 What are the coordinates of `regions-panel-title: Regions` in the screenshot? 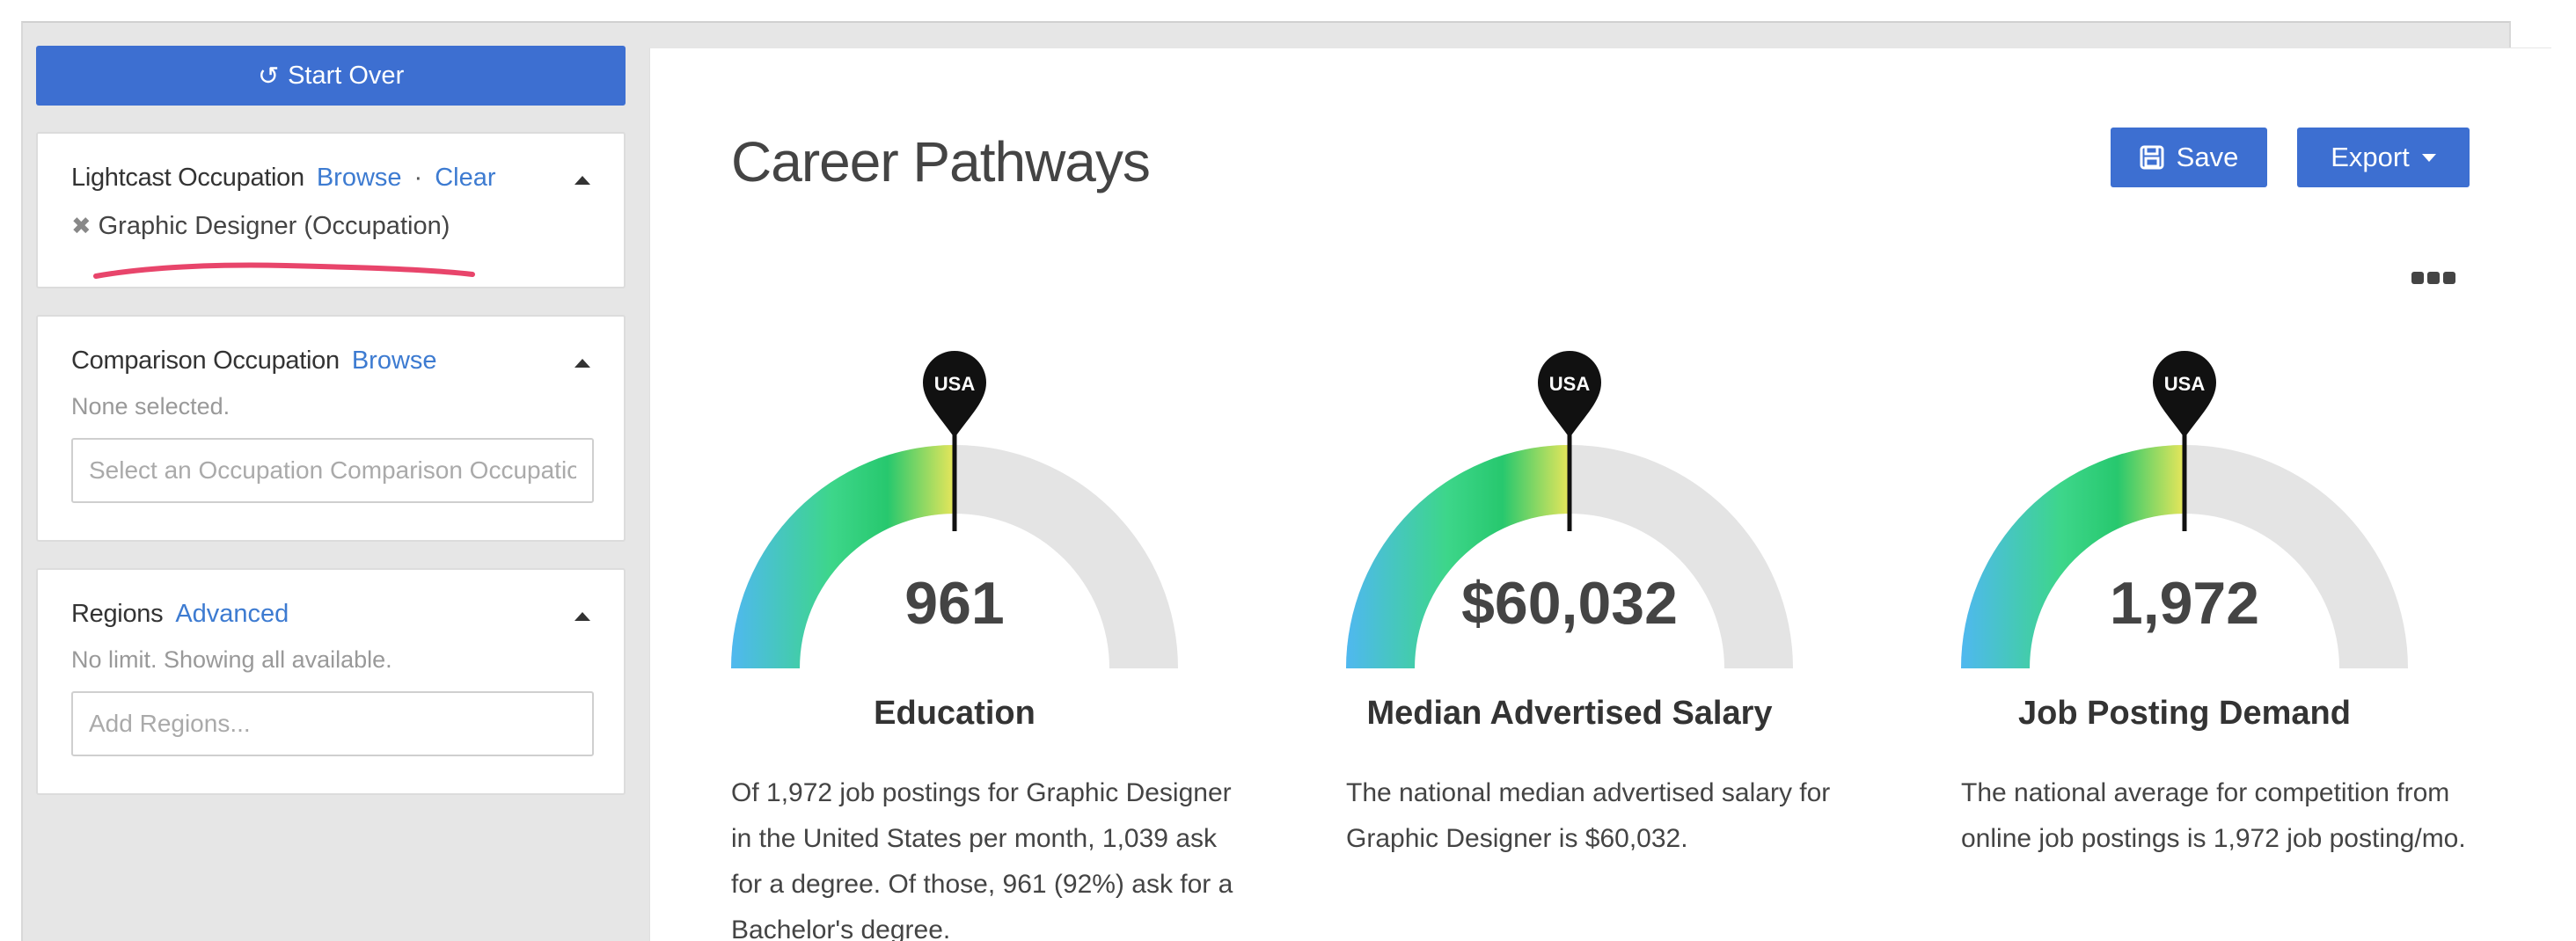 It's located at (117, 614).